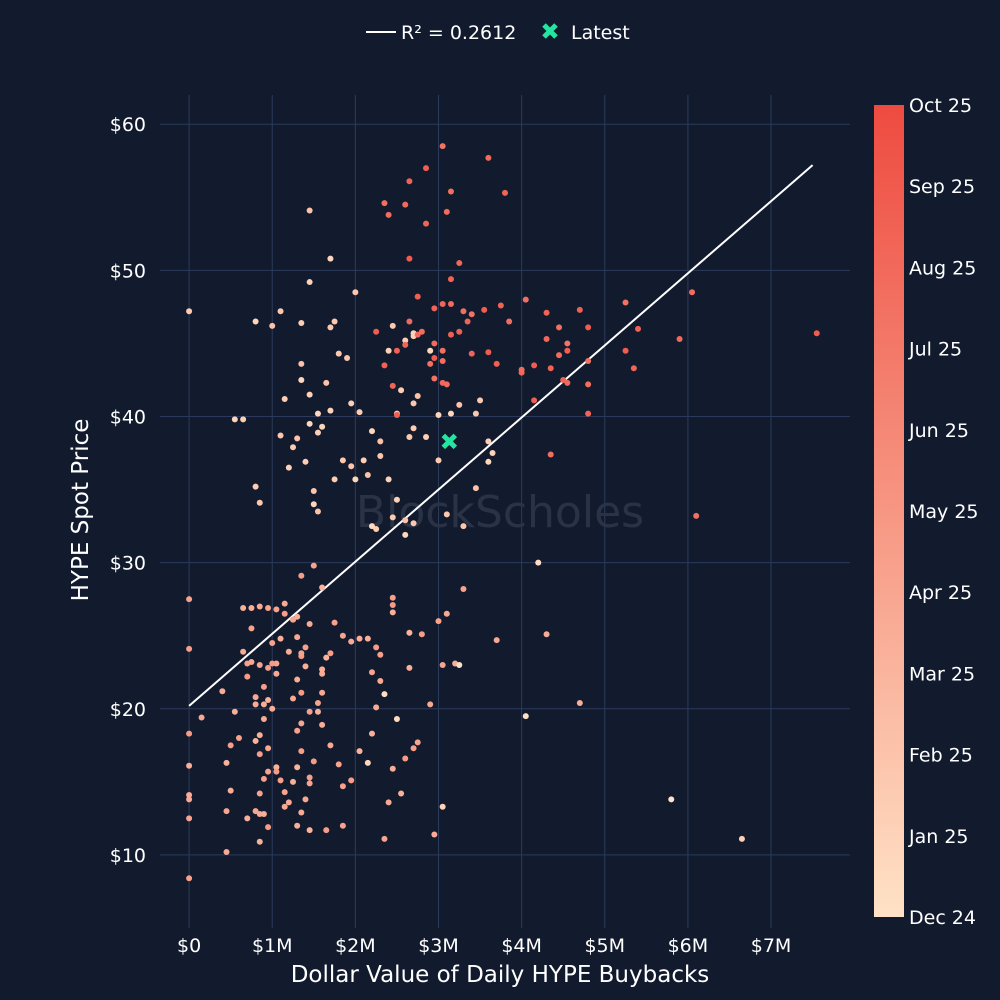  I want to click on latest-point, so click(449, 441).